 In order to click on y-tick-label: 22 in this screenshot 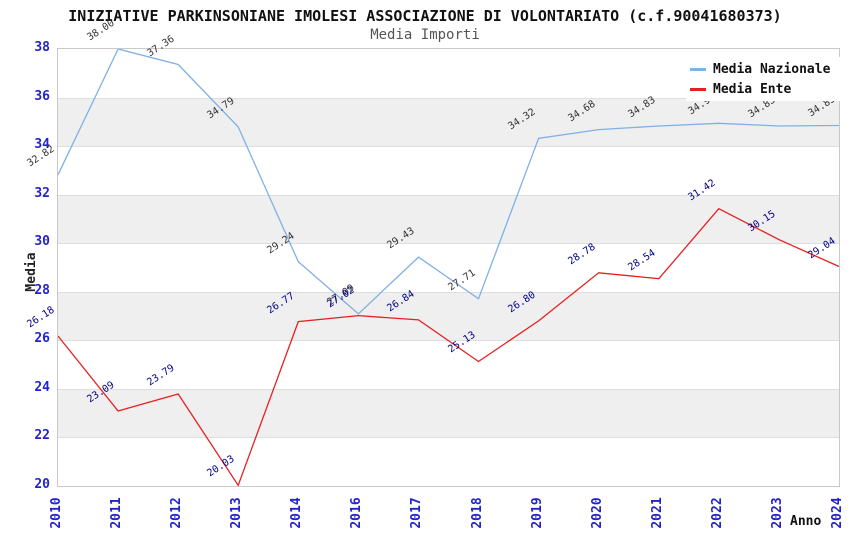, I will do `click(42, 436)`.